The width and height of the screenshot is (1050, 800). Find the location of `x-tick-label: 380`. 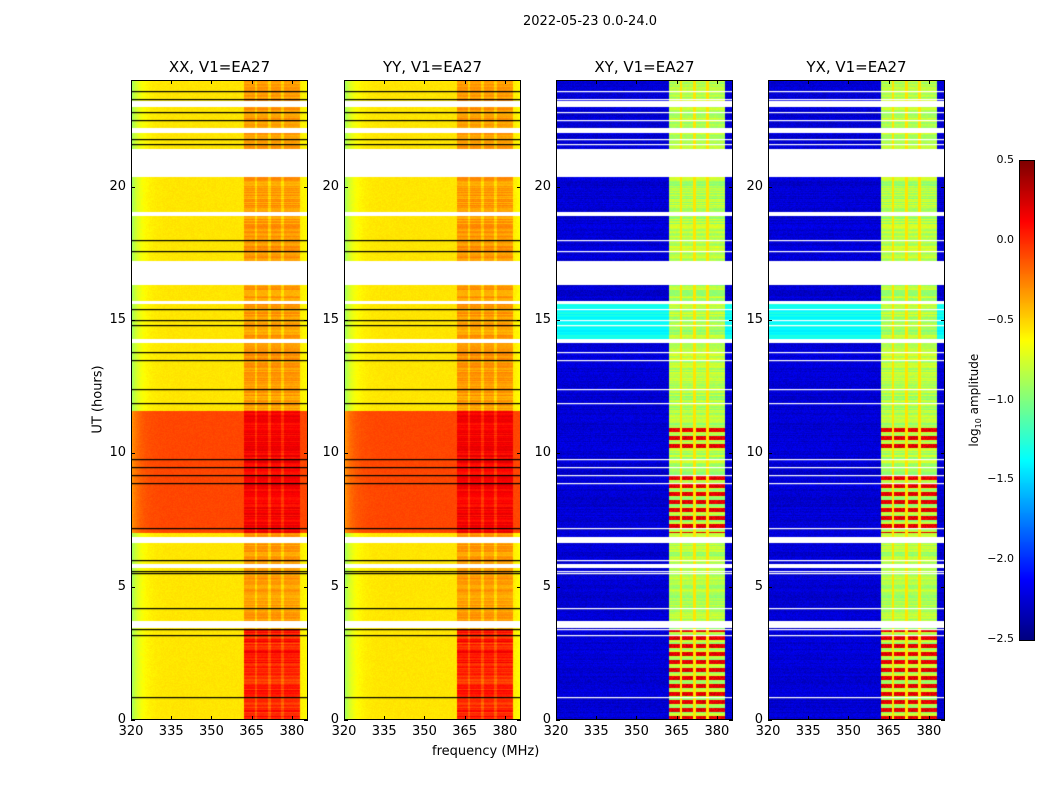

x-tick-label: 380 is located at coordinates (505, 731).